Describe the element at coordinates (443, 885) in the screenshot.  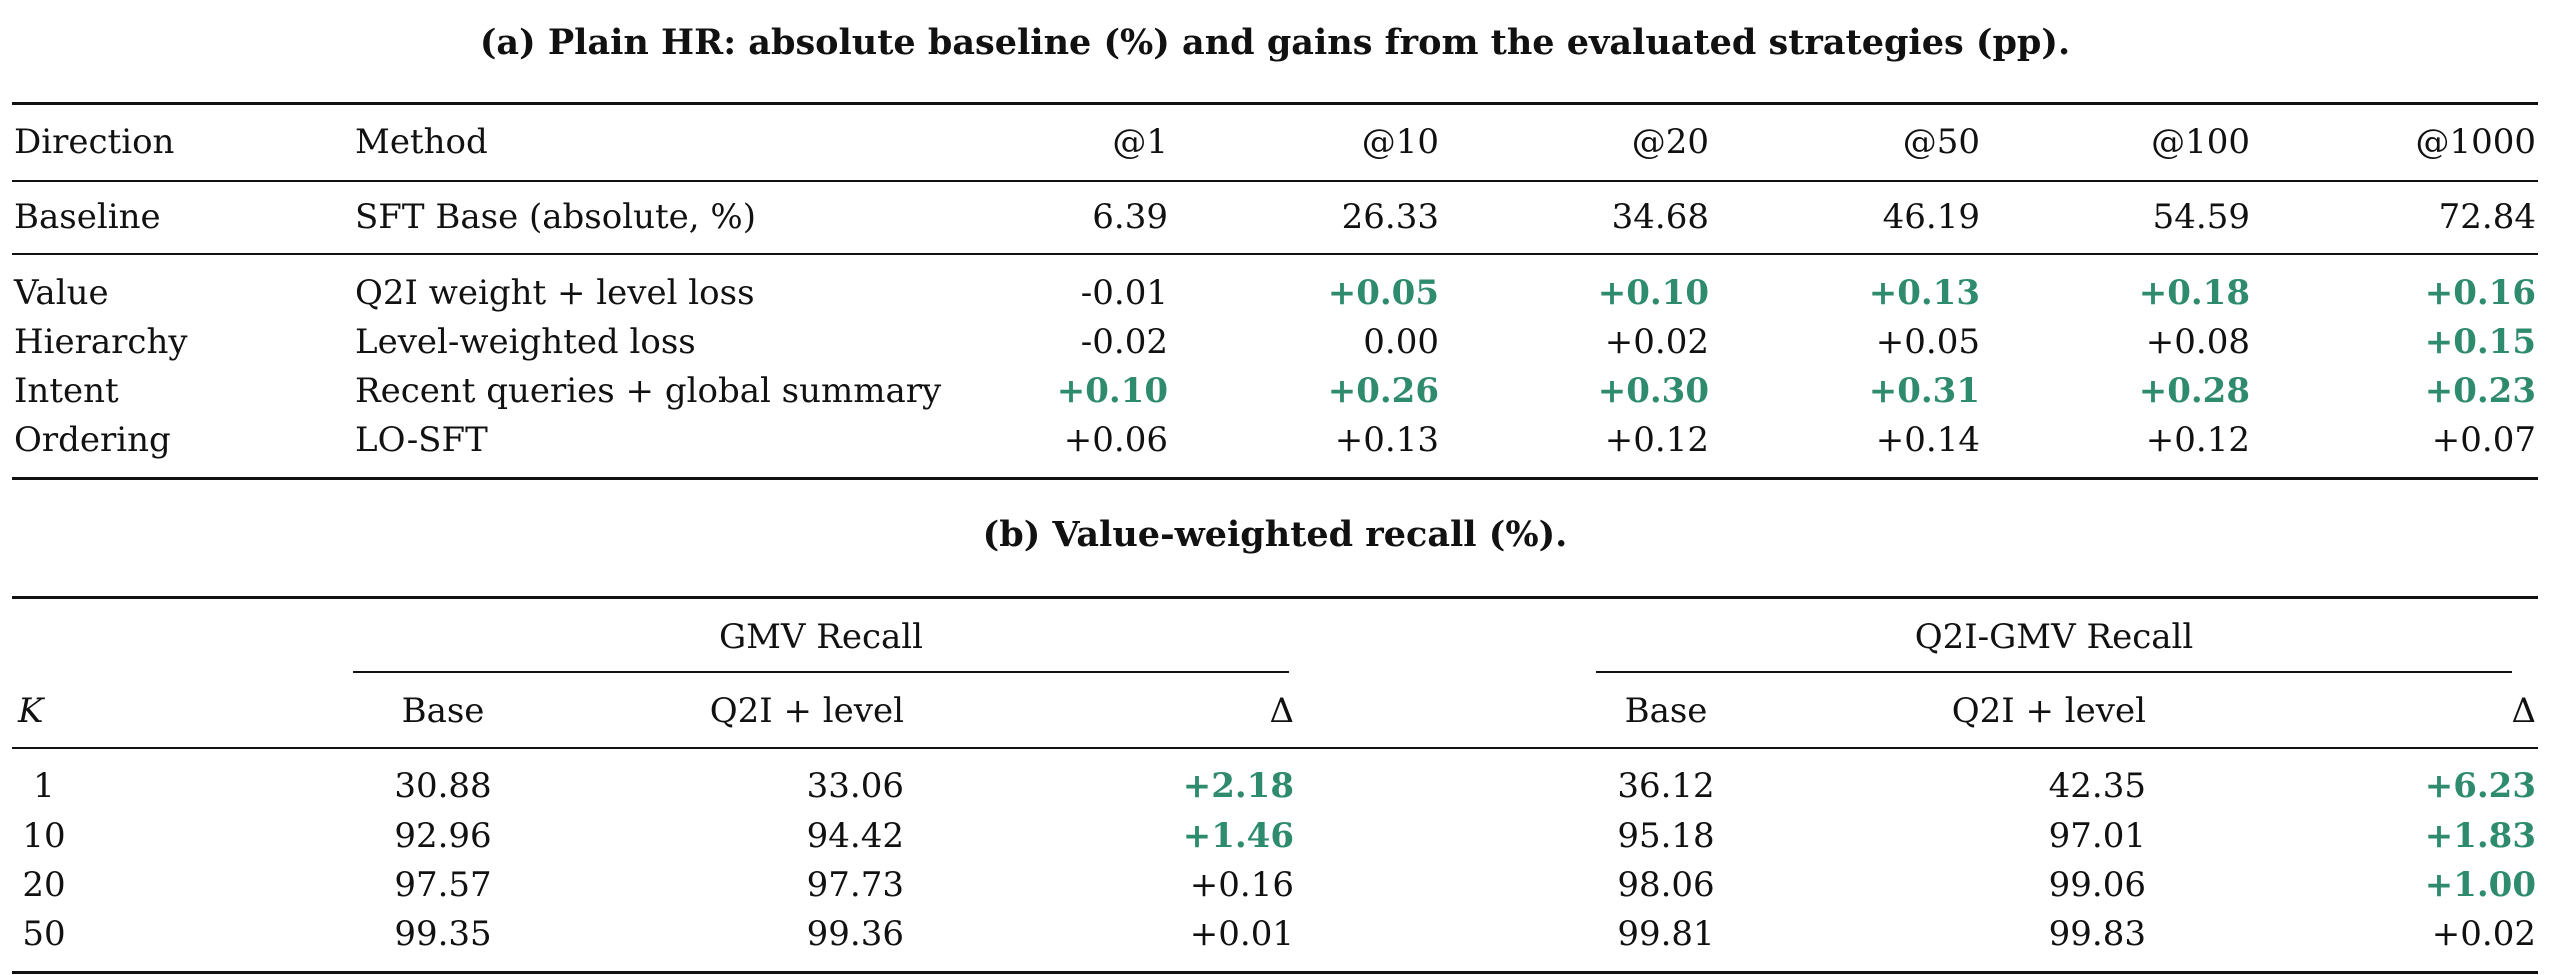
I see `table-b-cell: 97.57` at that location.